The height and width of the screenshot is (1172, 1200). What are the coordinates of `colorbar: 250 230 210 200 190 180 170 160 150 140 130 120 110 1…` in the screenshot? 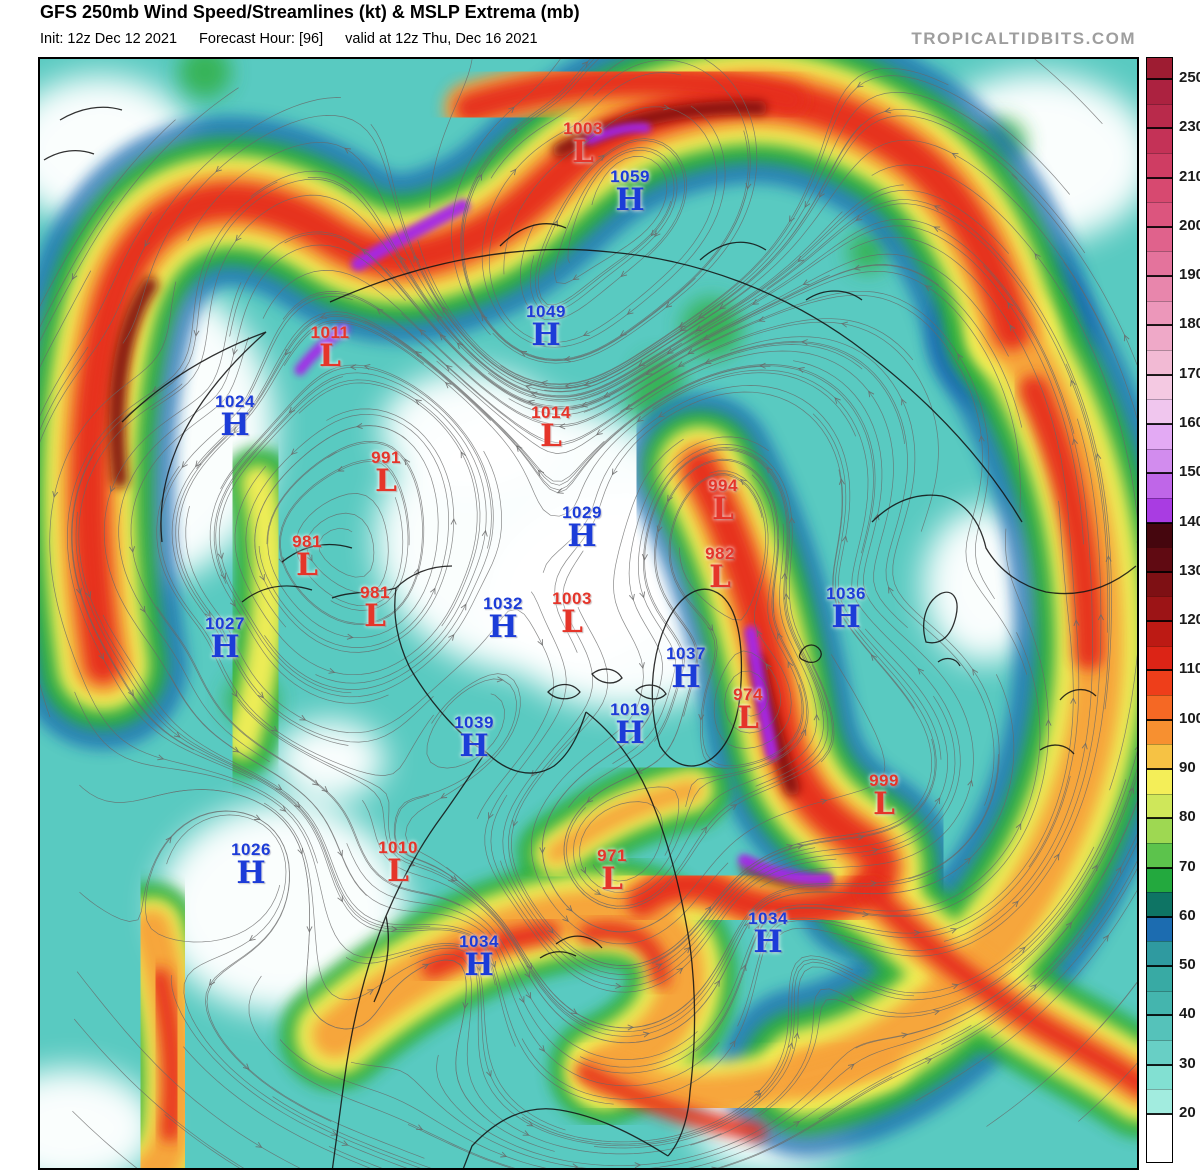 It's located at (1173, 610).